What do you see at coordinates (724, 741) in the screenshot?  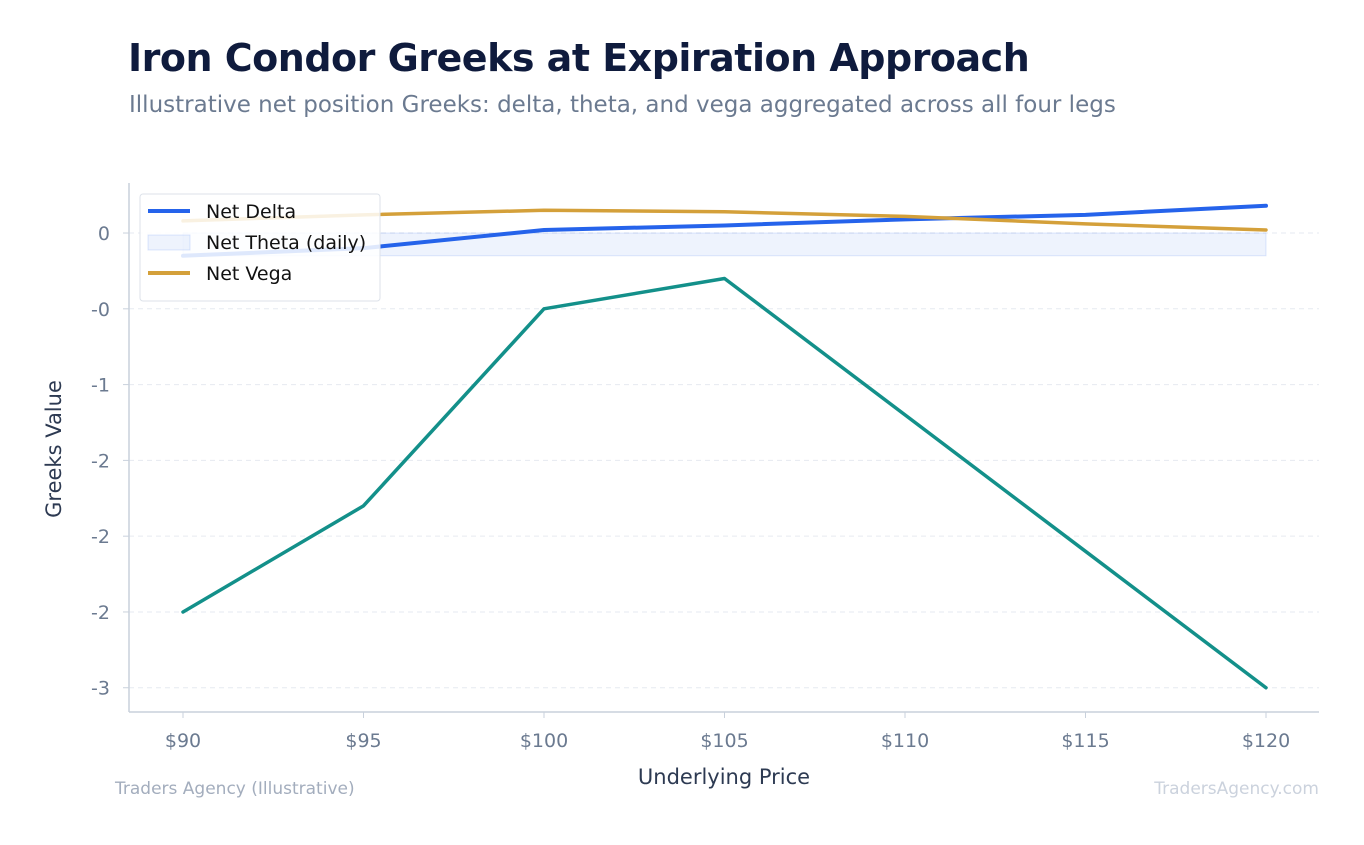 I see `x-tick-label: $105` at bounding box center [724, 741].